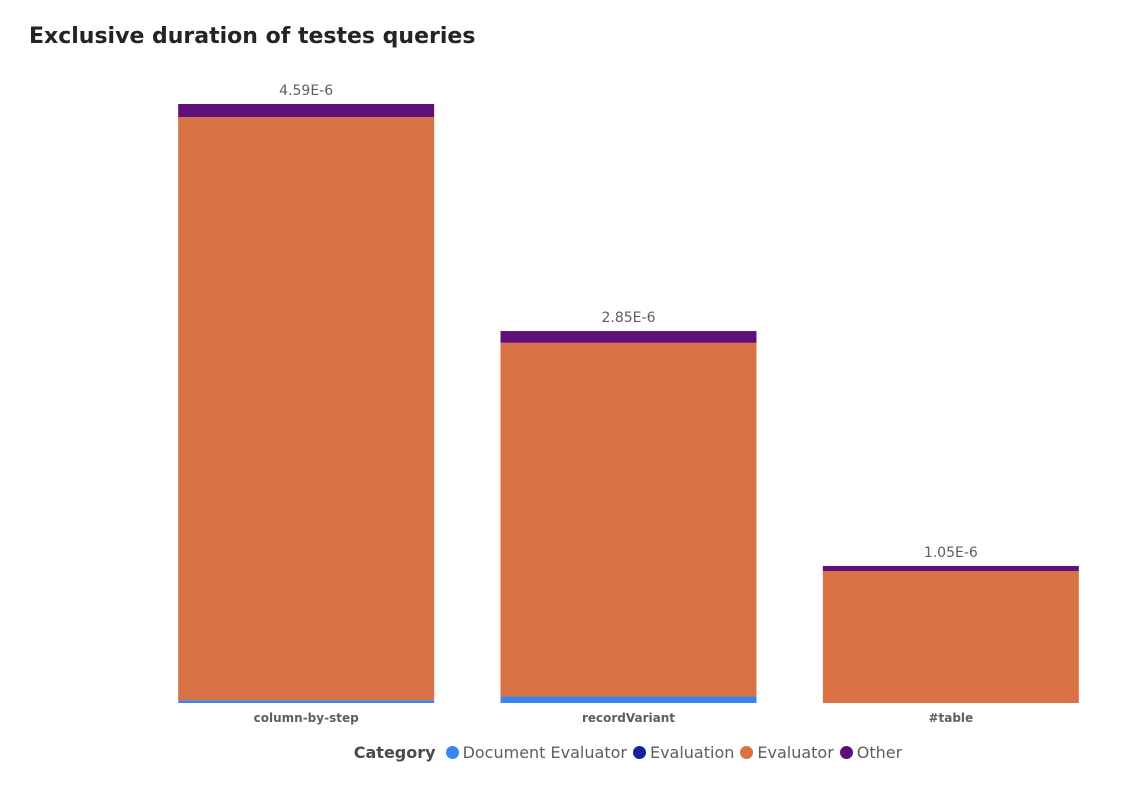 The image size is (1138, 800). I want to click on legend-item-1: Evaluation, so click(683, 752).